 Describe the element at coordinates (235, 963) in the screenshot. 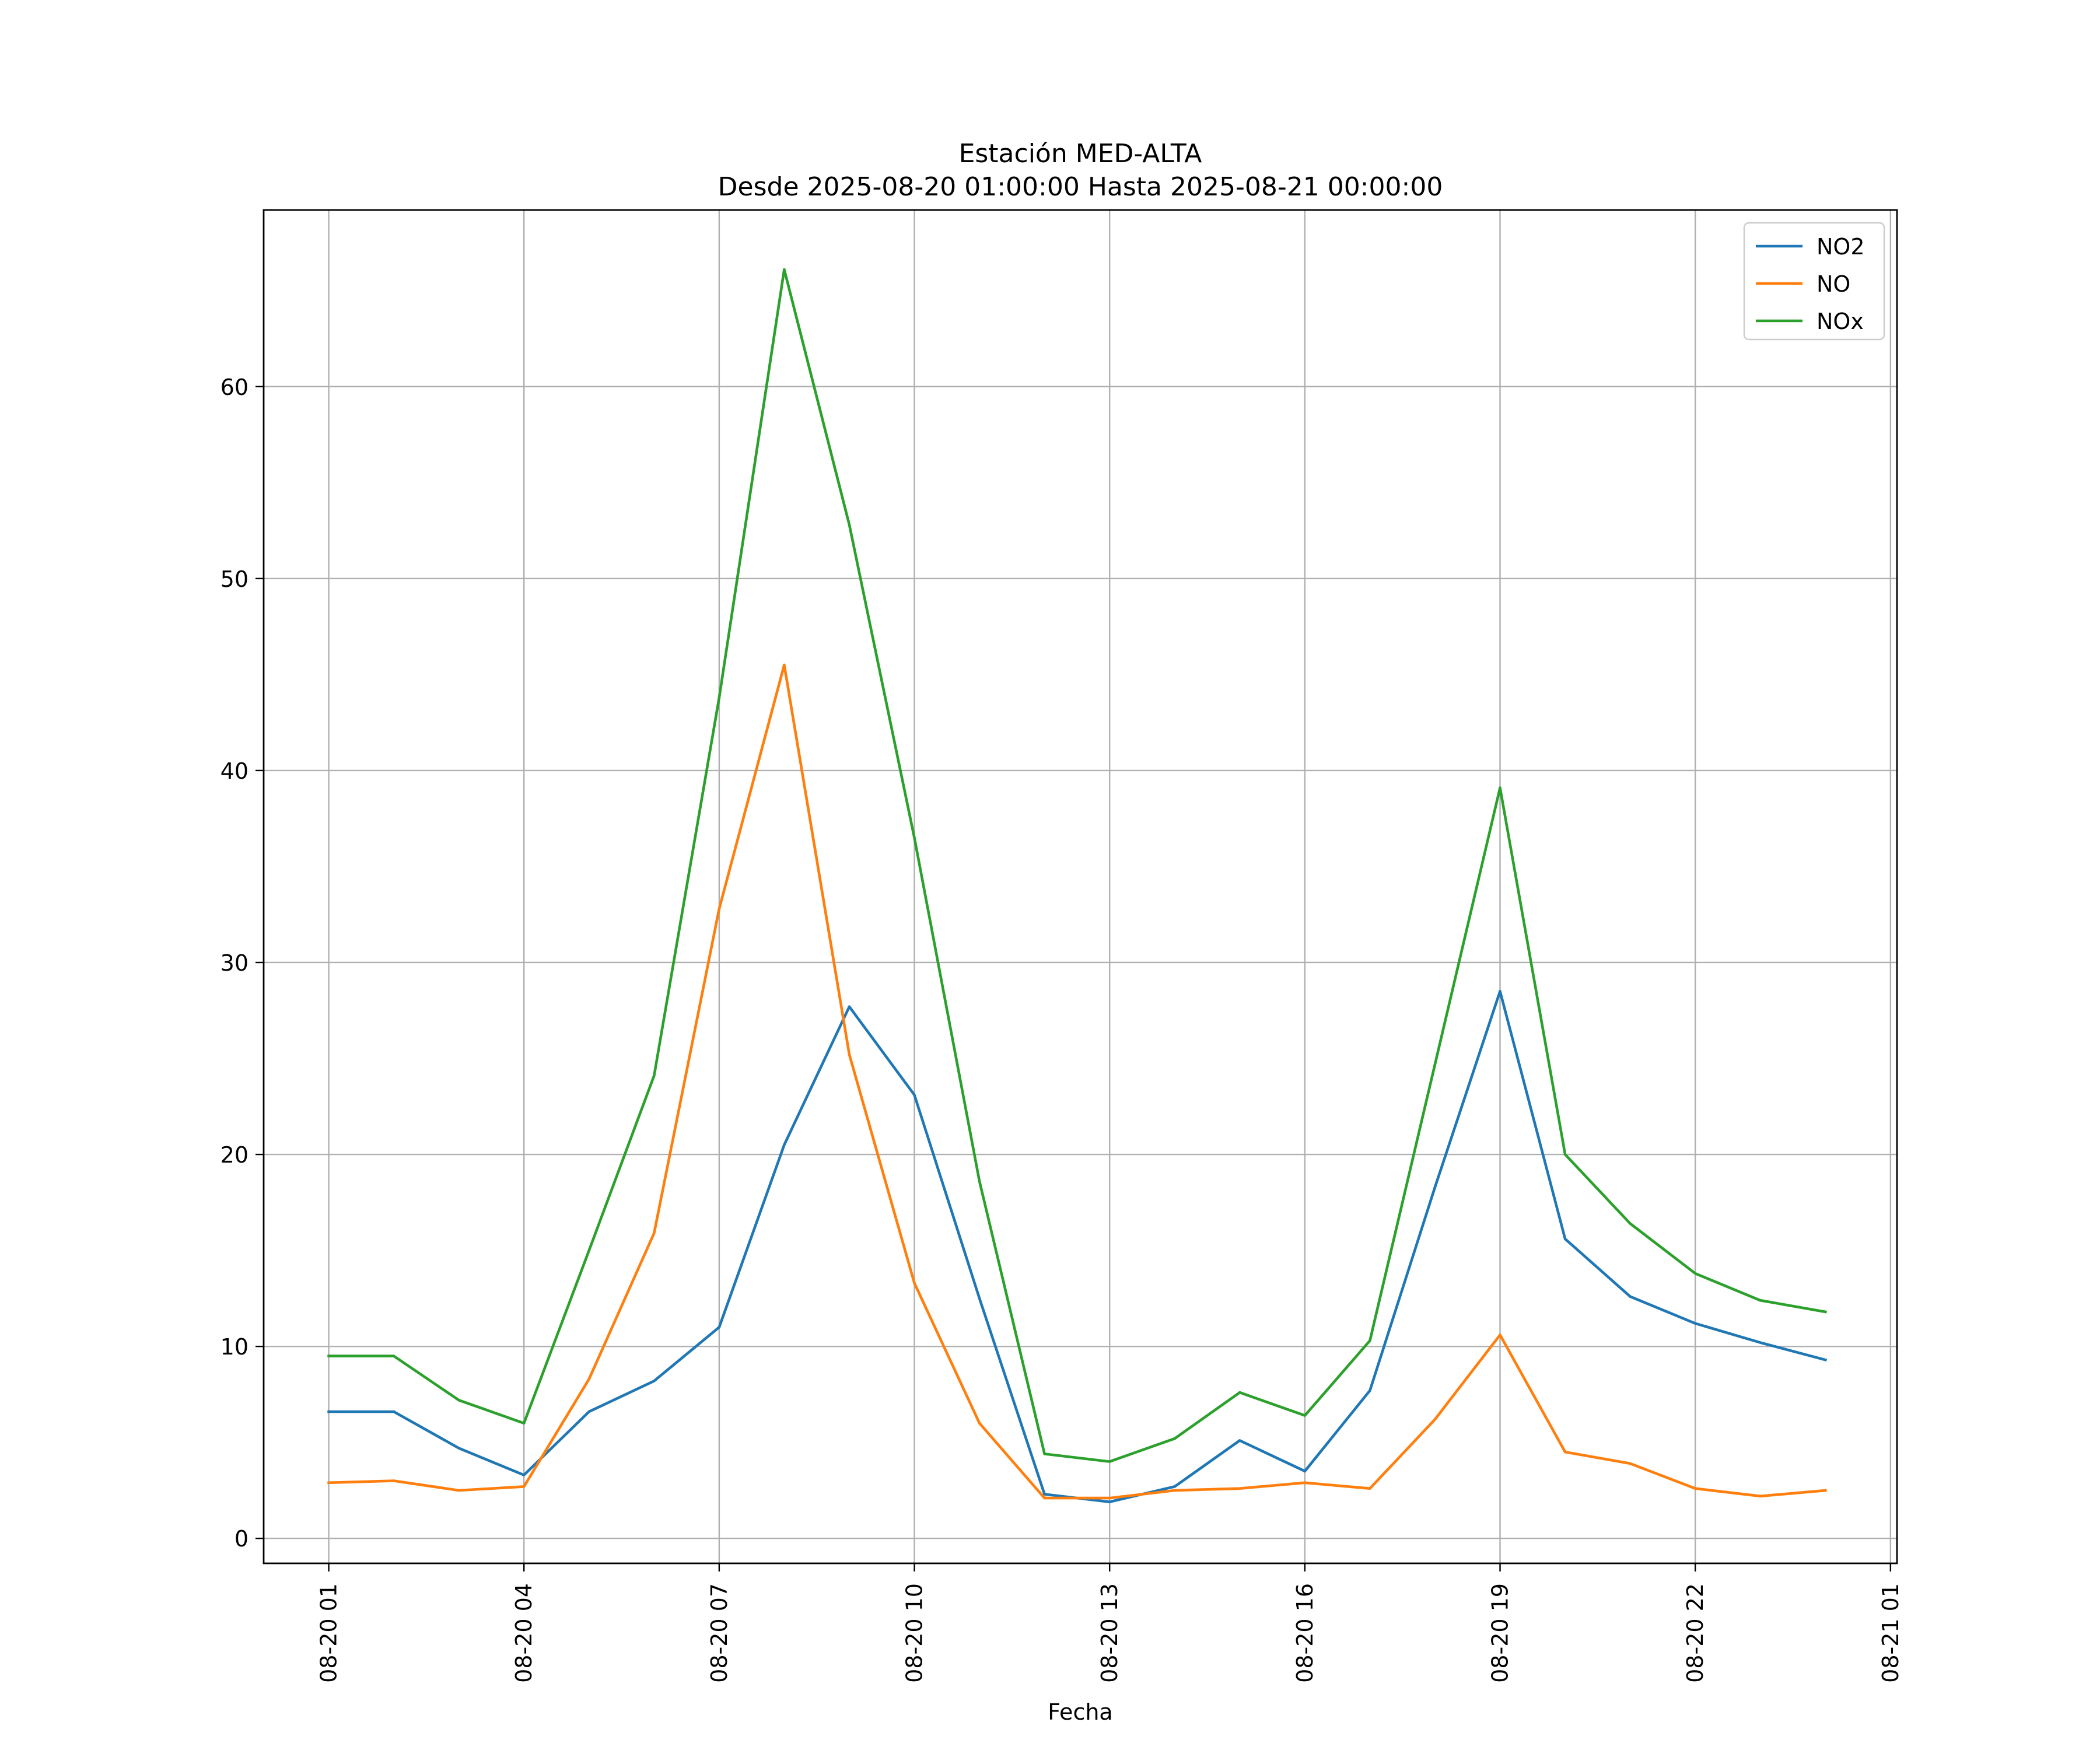

I see `y-tick-label: 30` at that location.